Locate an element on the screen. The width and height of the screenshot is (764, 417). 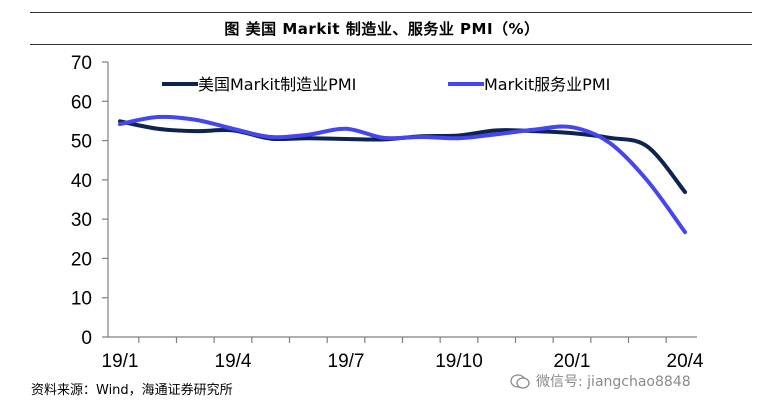
title-rule is located at coordinates (391, 44).